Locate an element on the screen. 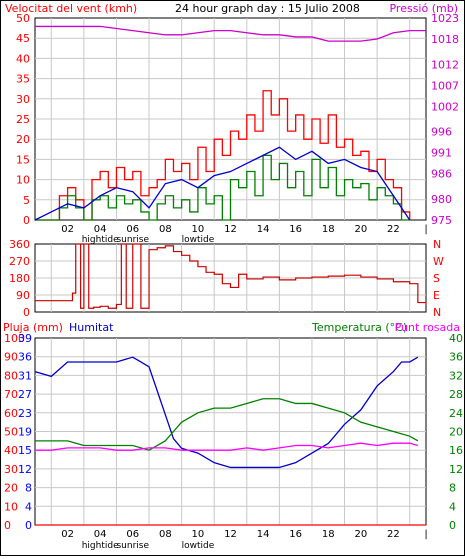 The height and width of the screenshot is (559, 465). wind-title: Velocitat del vent (kmh) is located at coordinates (71, 8).